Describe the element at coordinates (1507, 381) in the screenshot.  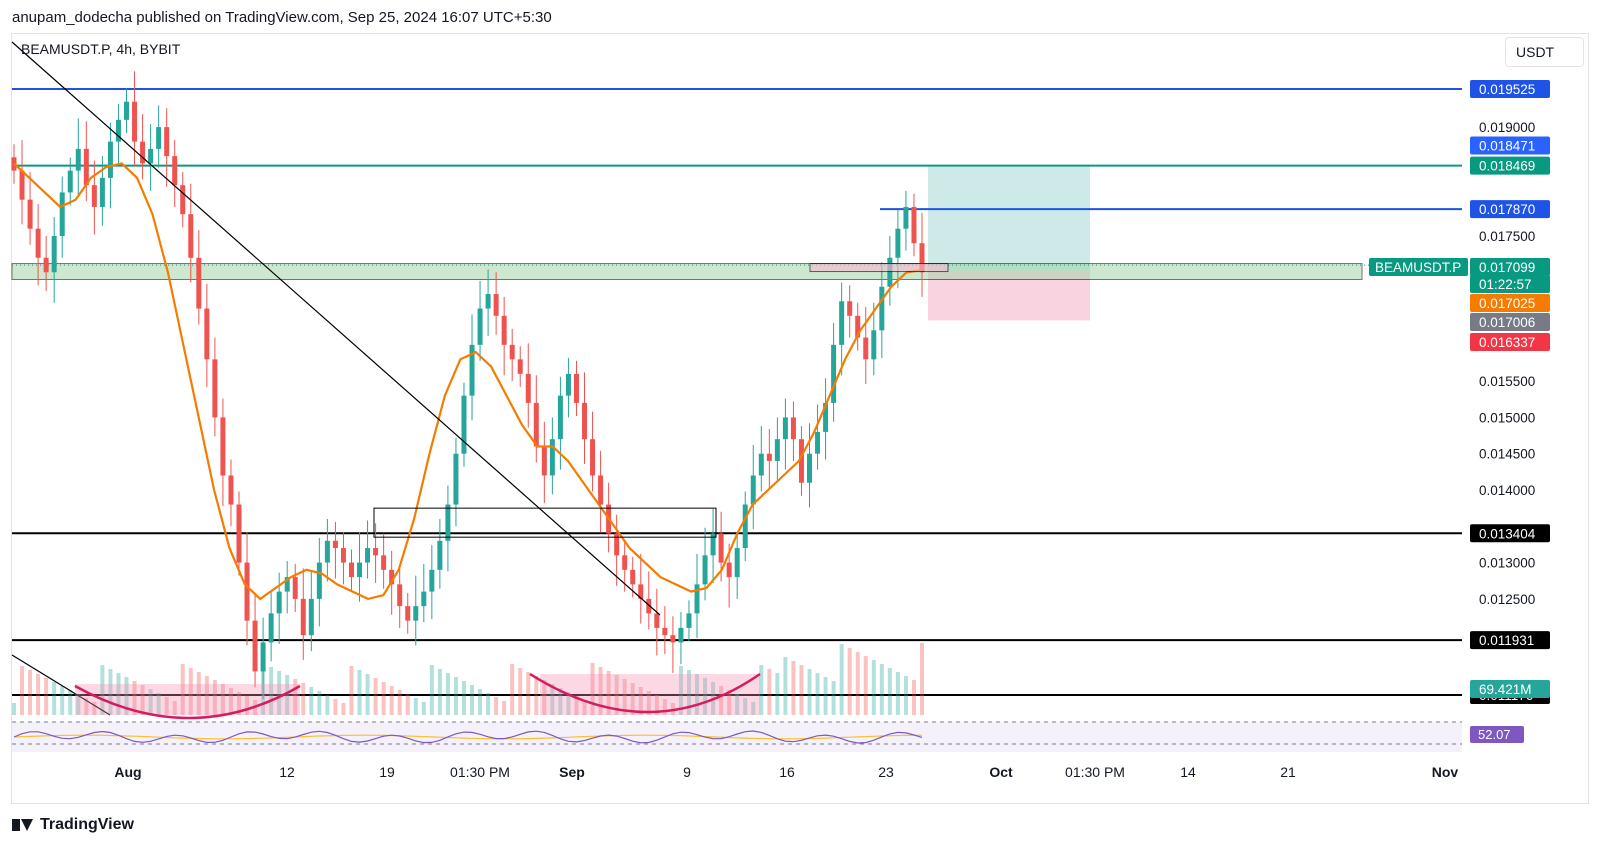
I see `y-tick-label: 0.015500` at that location.